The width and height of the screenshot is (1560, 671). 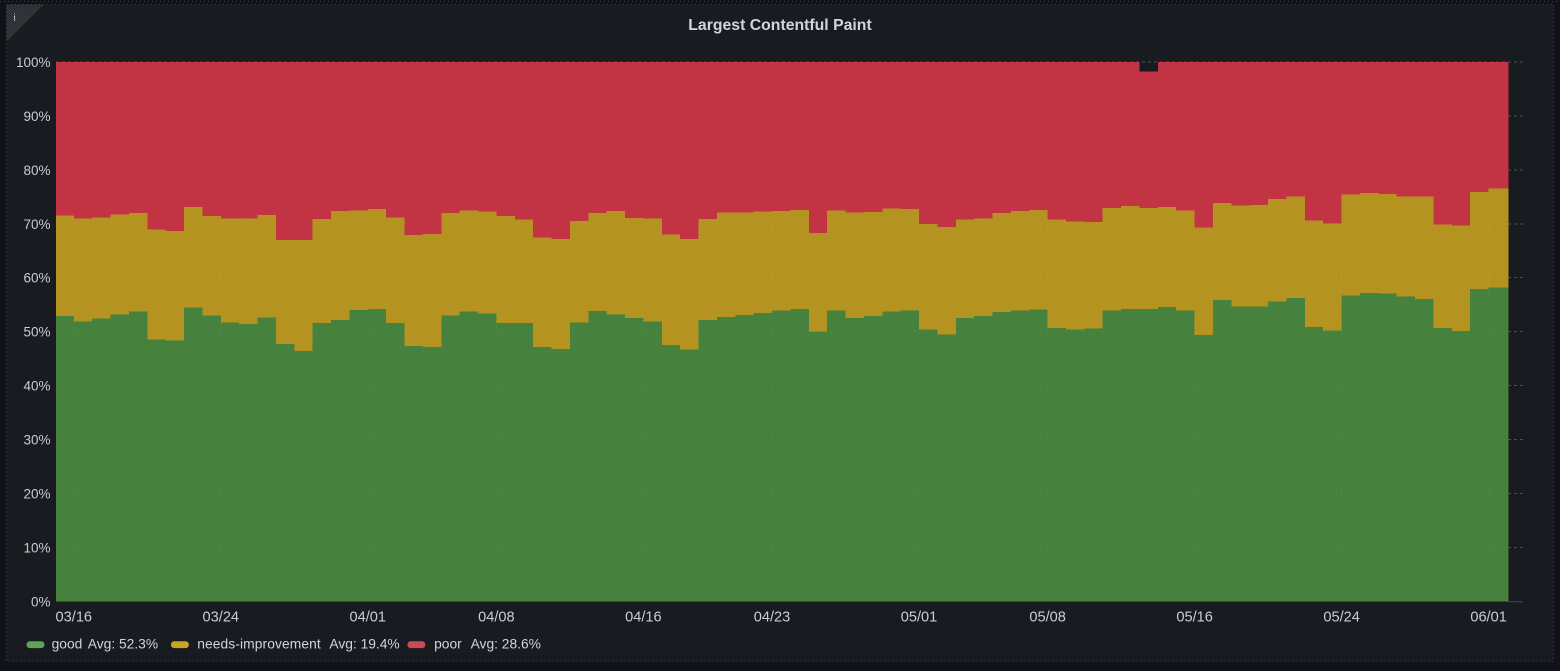 What do you see at coordinates (67, 643) in the screenshot?
I see `svg-text: good` at bounding box center [67, 643].